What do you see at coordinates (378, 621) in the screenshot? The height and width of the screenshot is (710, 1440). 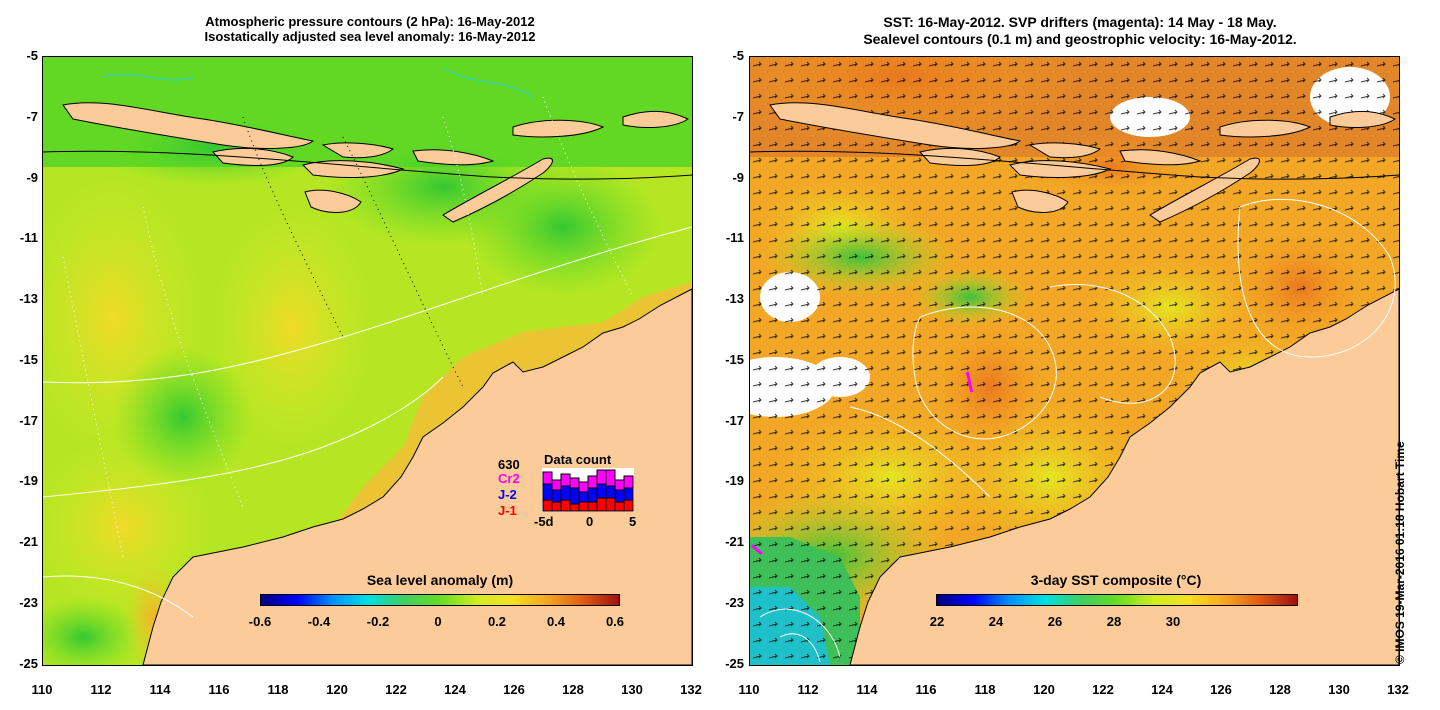 I see `colorbar-label: -0.2` at bounding box center [378, 621].